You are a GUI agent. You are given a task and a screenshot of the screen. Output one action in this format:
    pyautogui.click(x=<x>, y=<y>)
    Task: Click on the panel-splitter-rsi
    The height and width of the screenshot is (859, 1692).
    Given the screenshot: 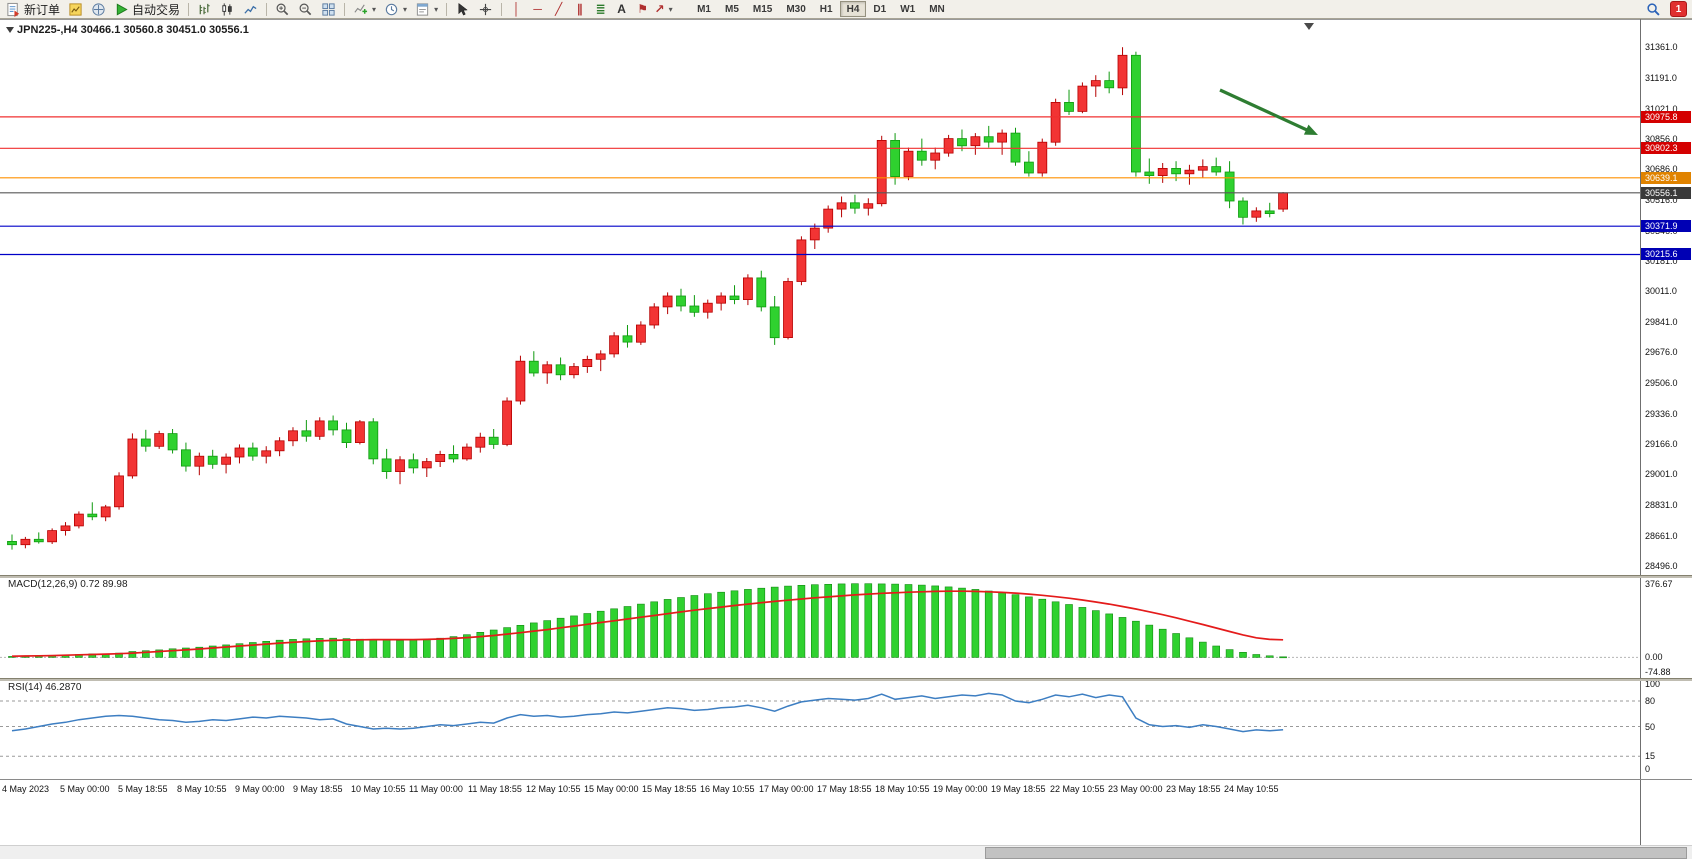 What is the action you would take?
    pyautogui.click(x=846, y=679)
    